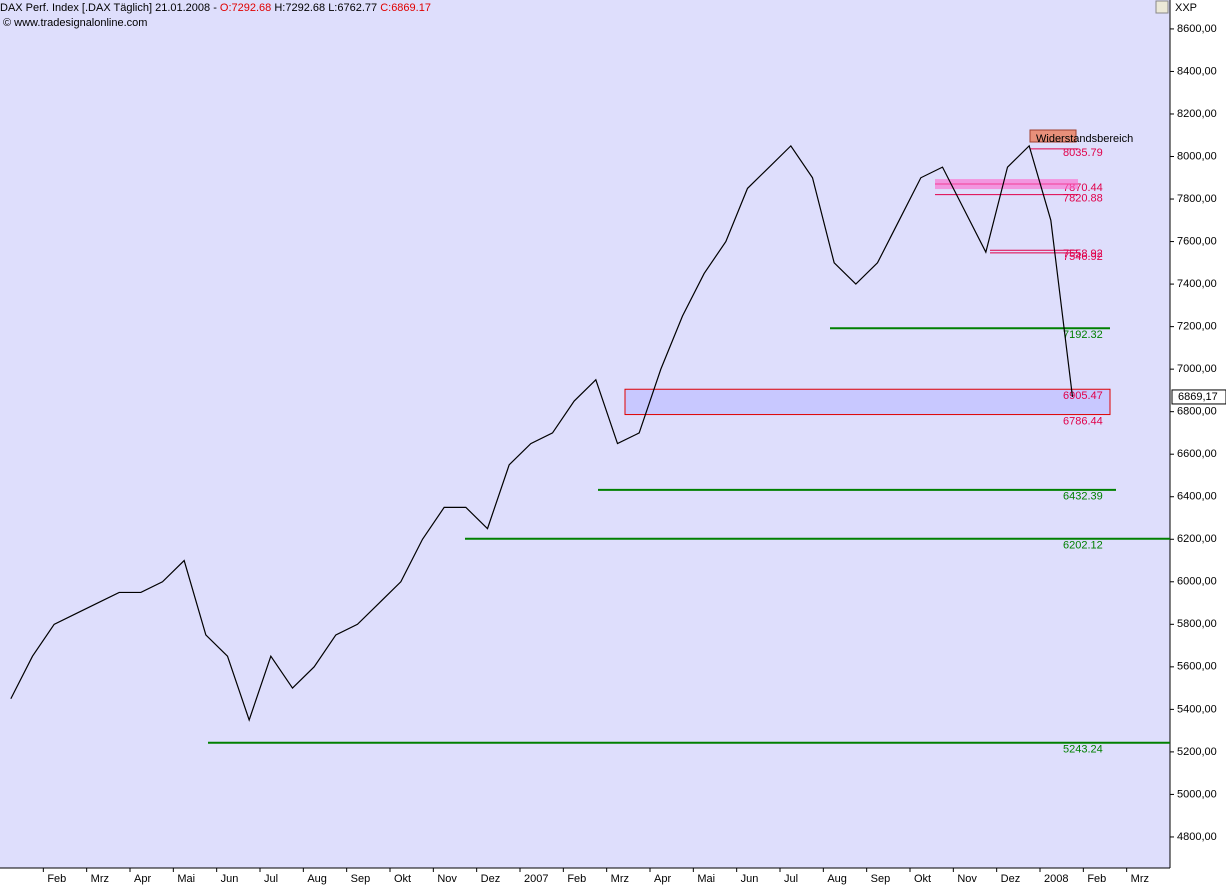  I want to click on y-tick-label: 5200,00, so click(1197, 752).